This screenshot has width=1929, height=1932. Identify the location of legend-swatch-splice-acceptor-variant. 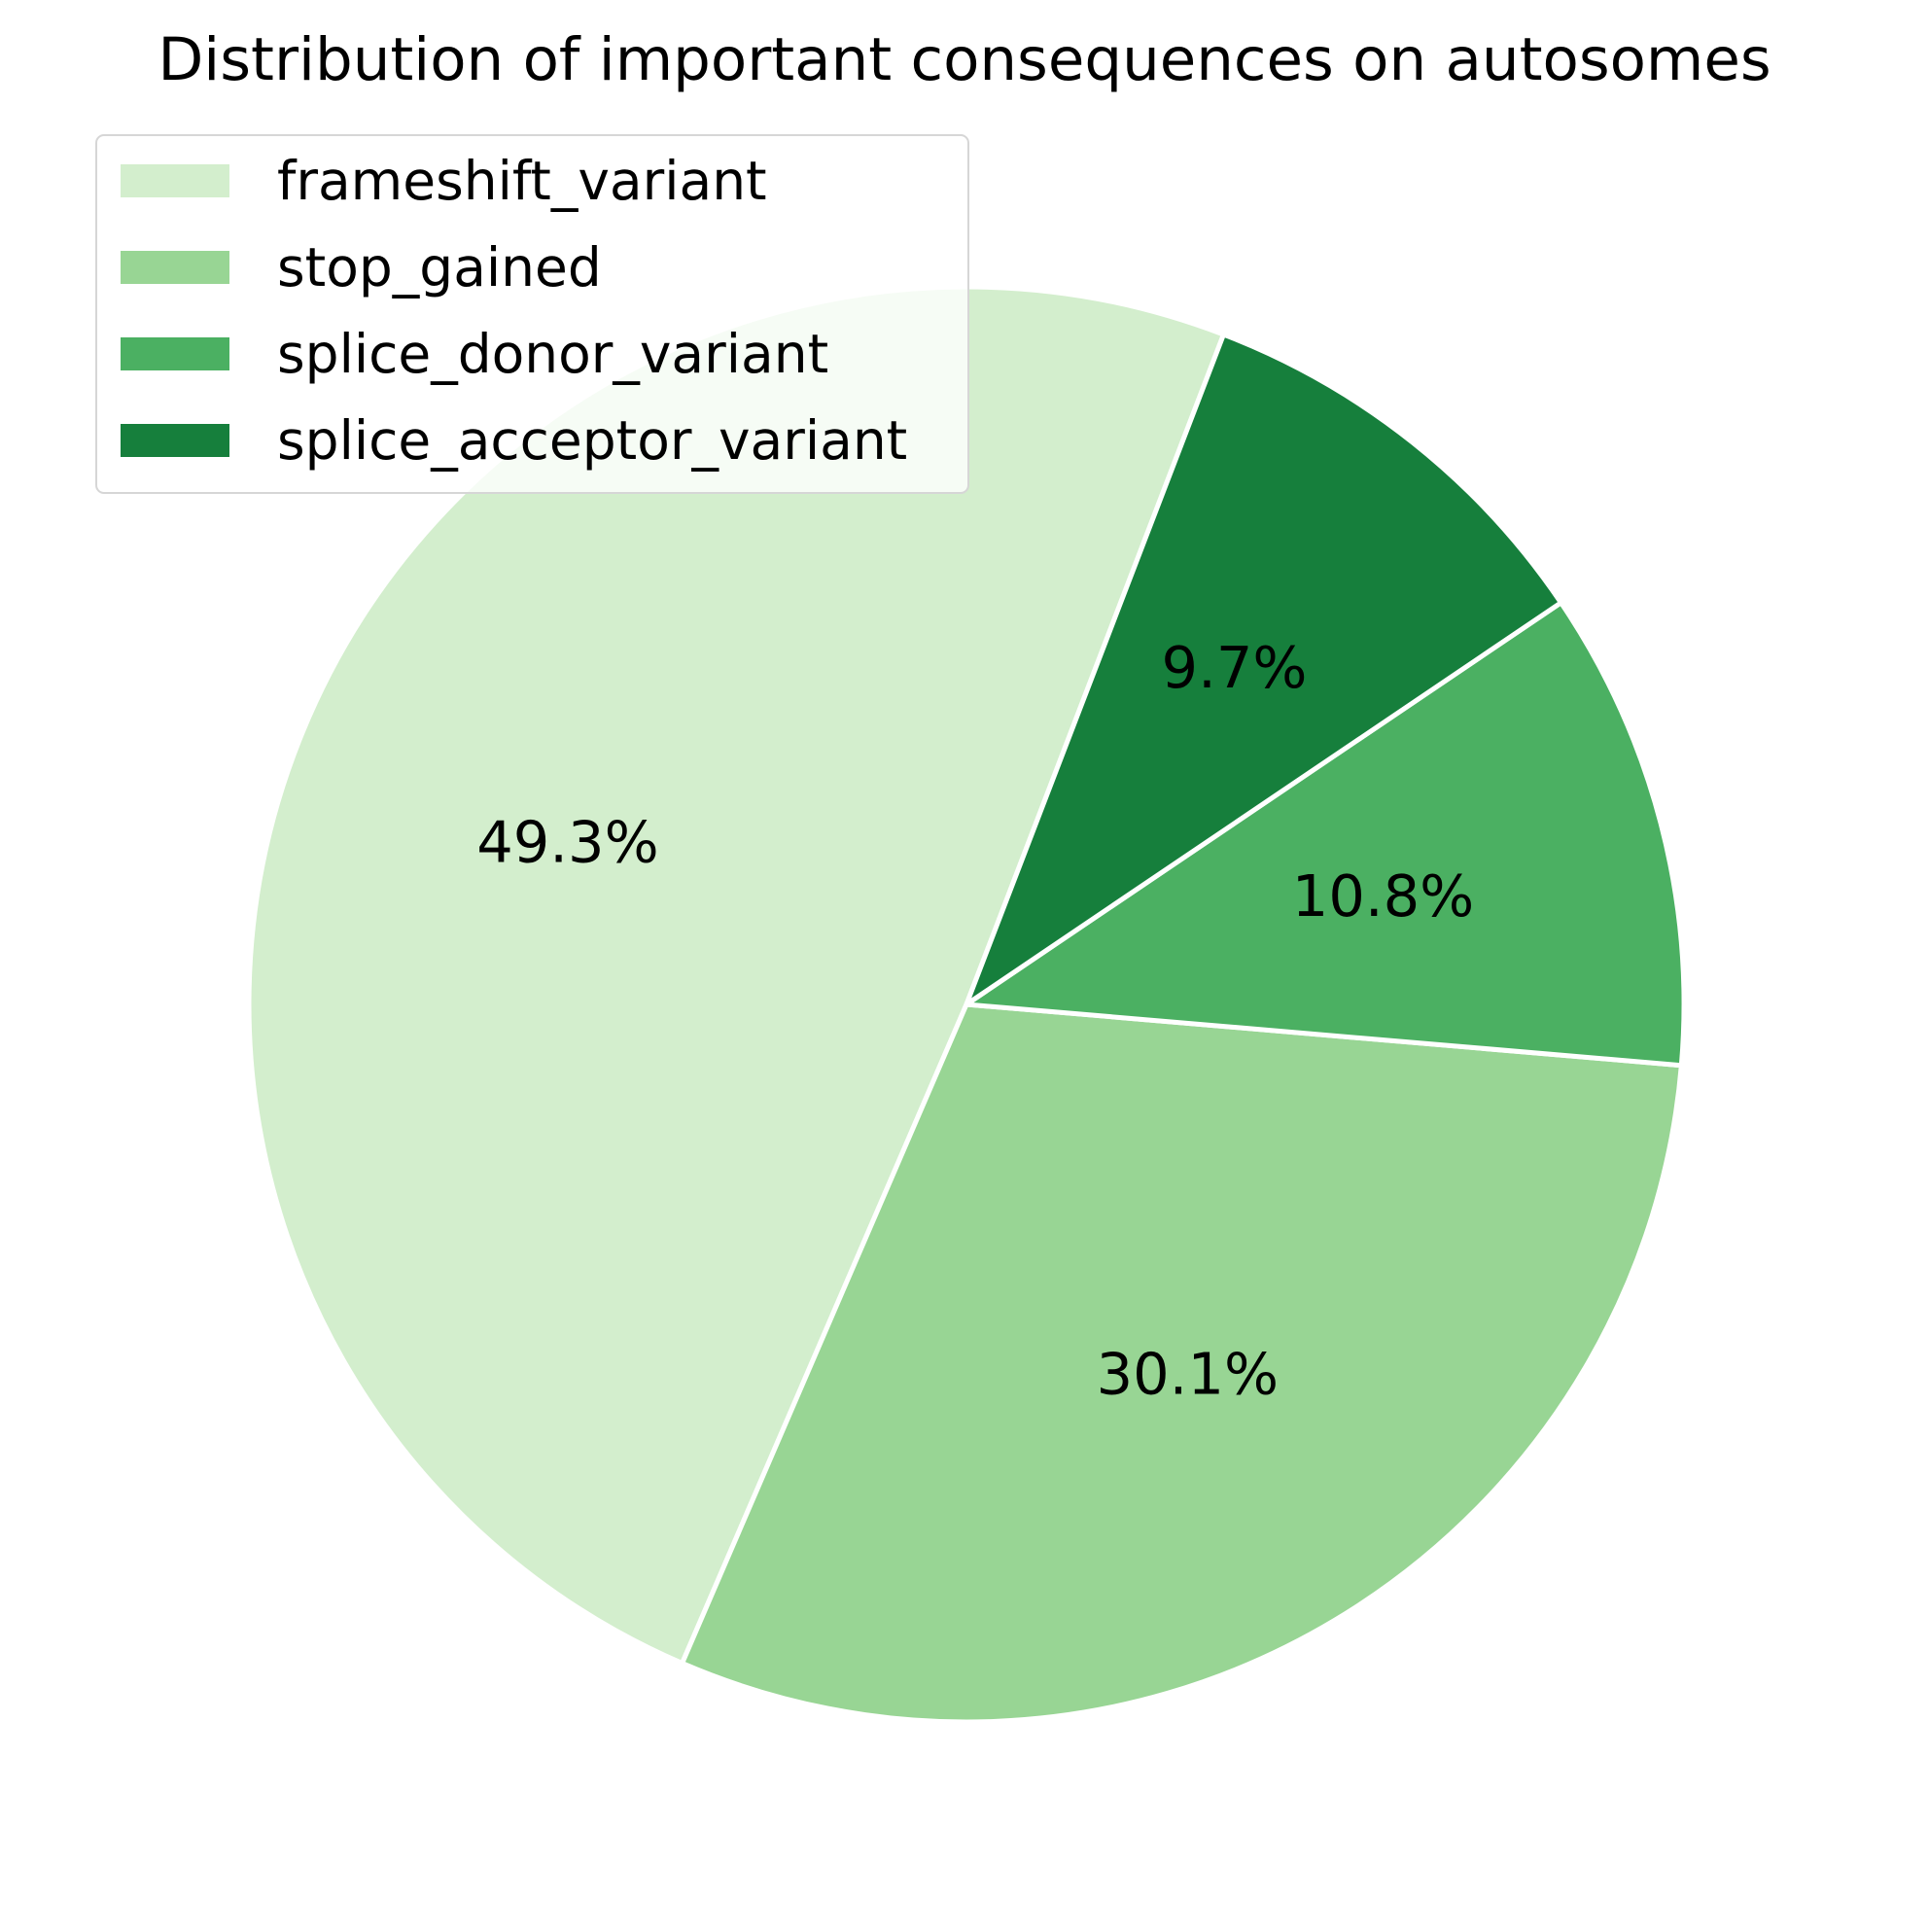
(175, 441).